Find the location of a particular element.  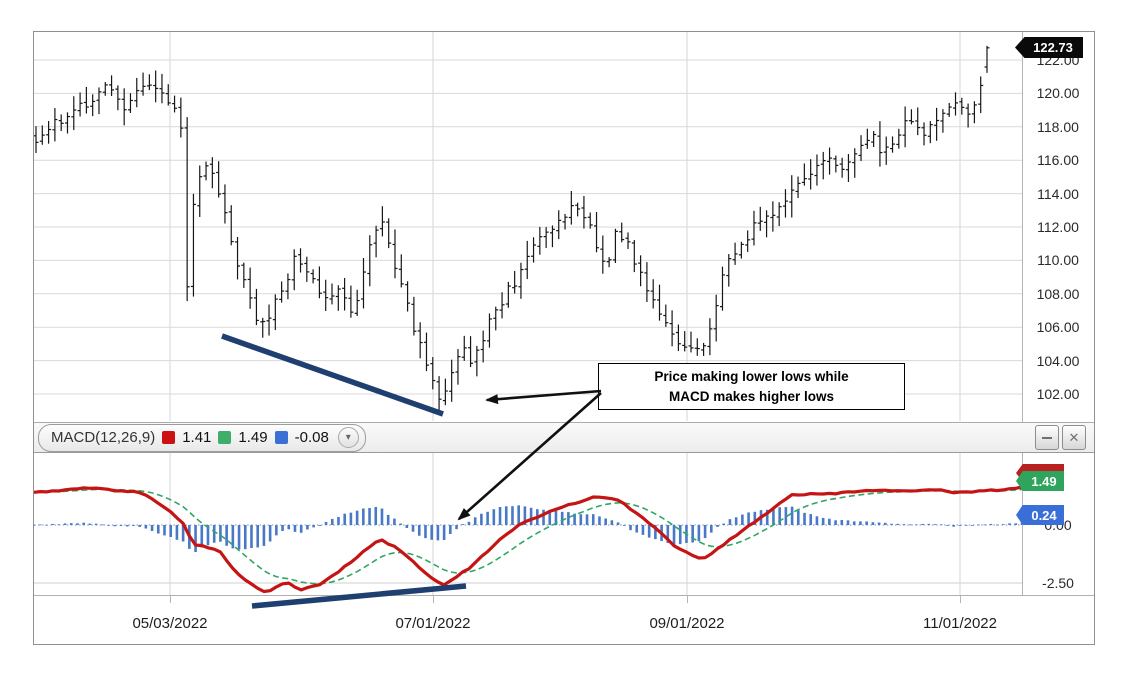

last-price-tag: 122.73 is located at coordinates (1049, 47).